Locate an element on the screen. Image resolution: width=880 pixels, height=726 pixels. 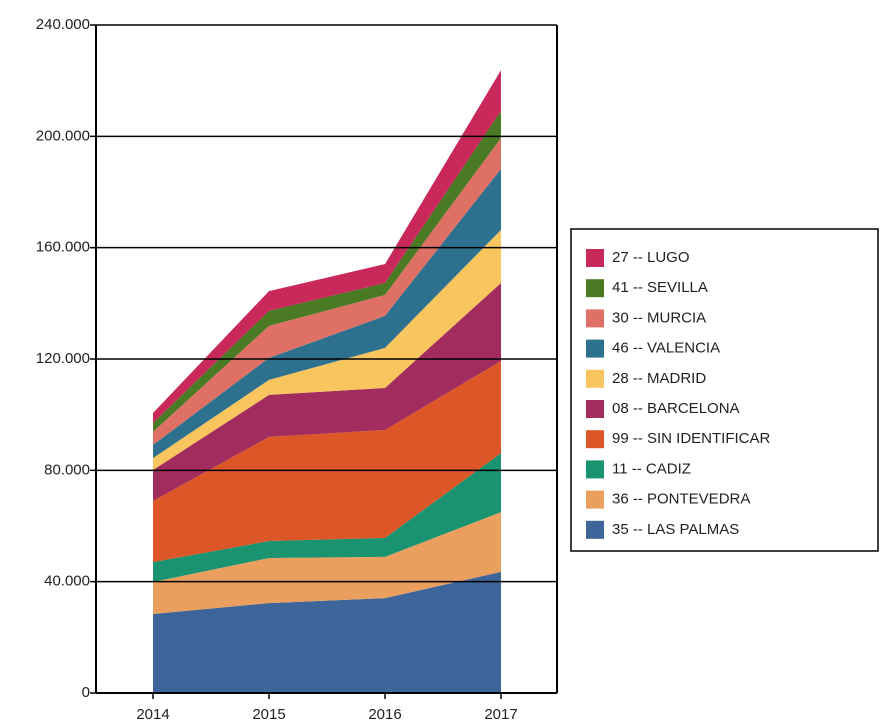
legend-label: 30 -- MURCIA is located at coordinates (659, 317).